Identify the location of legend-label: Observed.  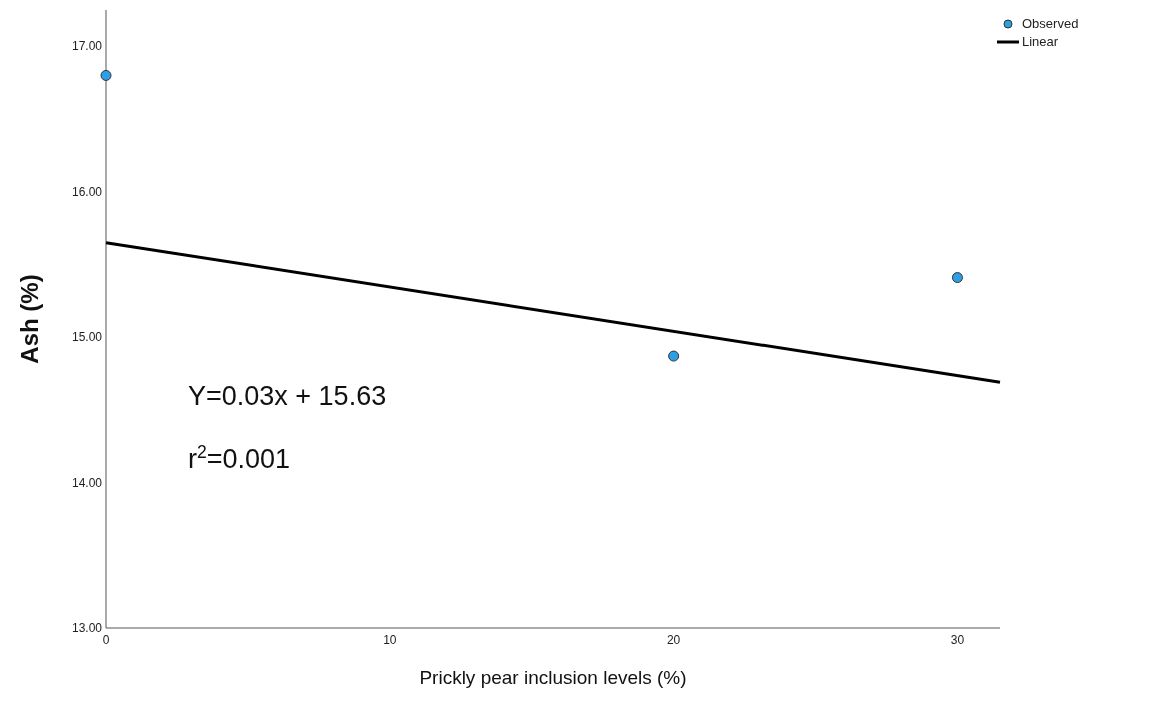
(1050, 23).